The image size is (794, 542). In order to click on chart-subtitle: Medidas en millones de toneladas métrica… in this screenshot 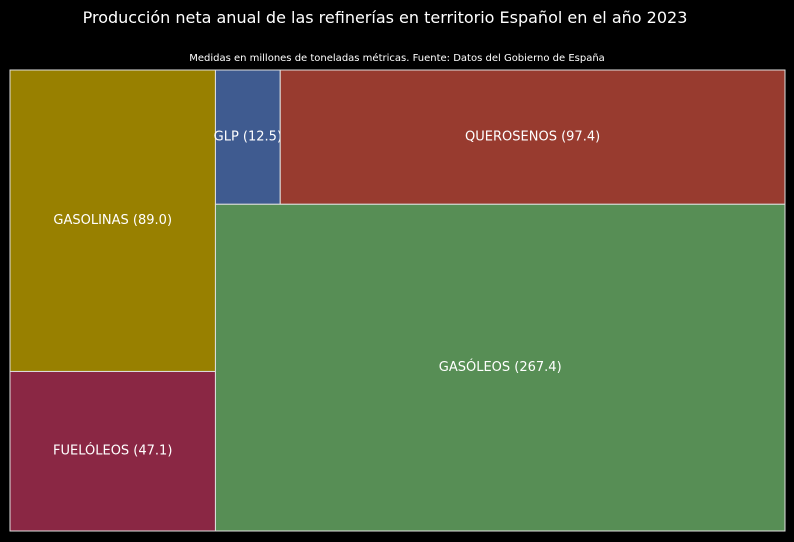, I will do `click(397, 58)`.